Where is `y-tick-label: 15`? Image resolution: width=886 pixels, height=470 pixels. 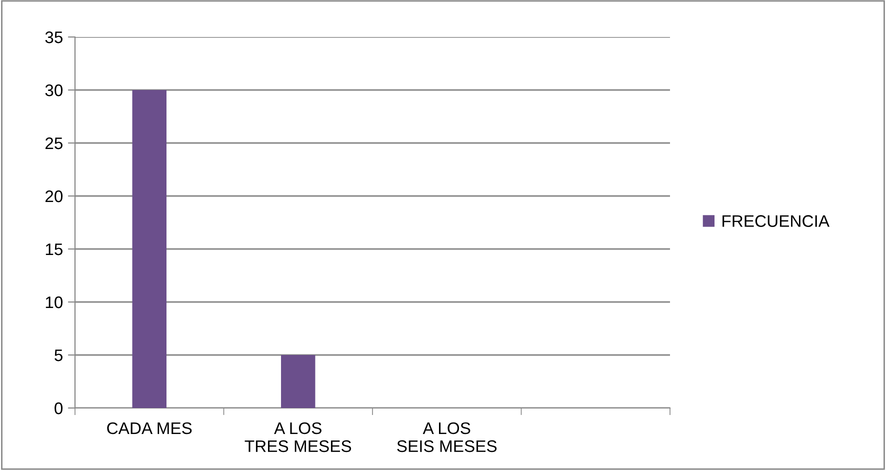
y-tick-label: 15 is located at coordinates (54, 250).